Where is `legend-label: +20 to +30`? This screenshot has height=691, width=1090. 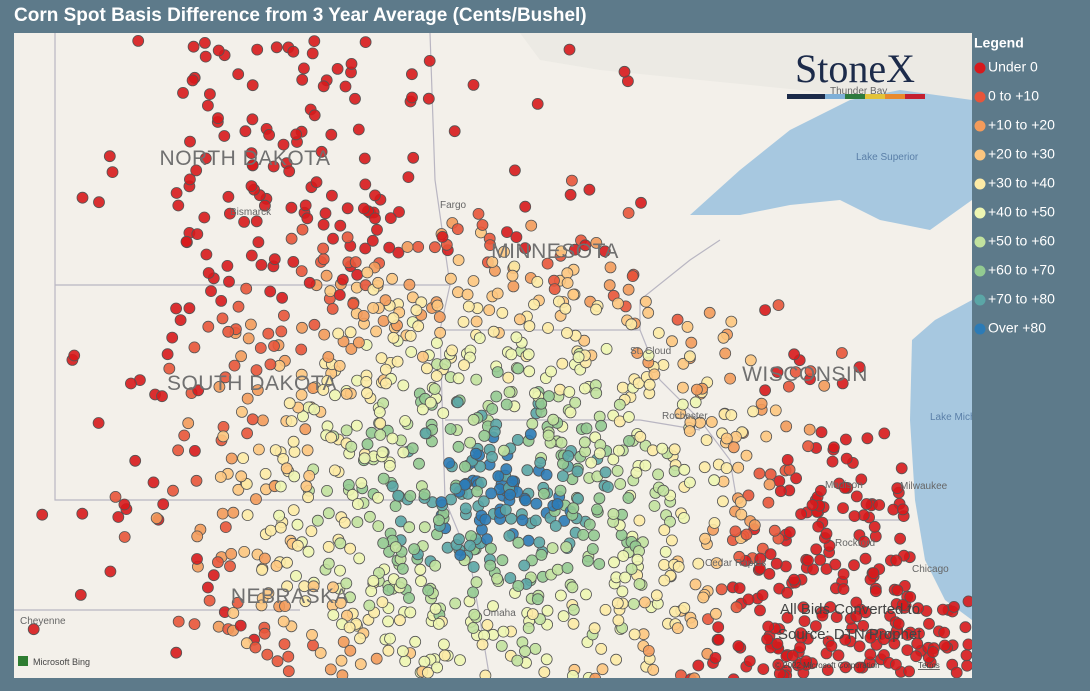
legend-label: +20 to +30 is located at coordinates (1021, 154).